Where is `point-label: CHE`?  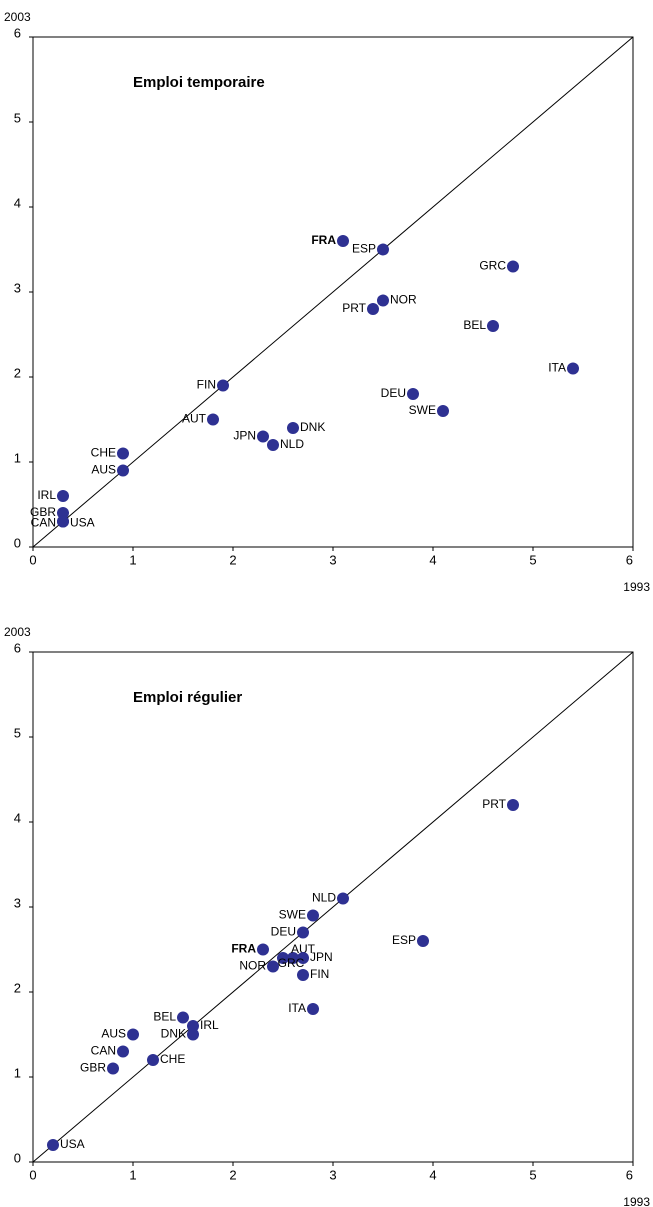 point-label: CHE is located at coordinates (103, 453).